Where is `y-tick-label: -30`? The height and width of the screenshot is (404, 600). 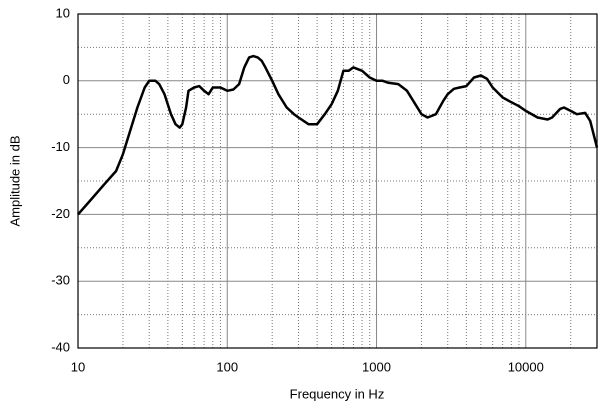
y-tick-label: -30 is located at coordinates (60, 280).